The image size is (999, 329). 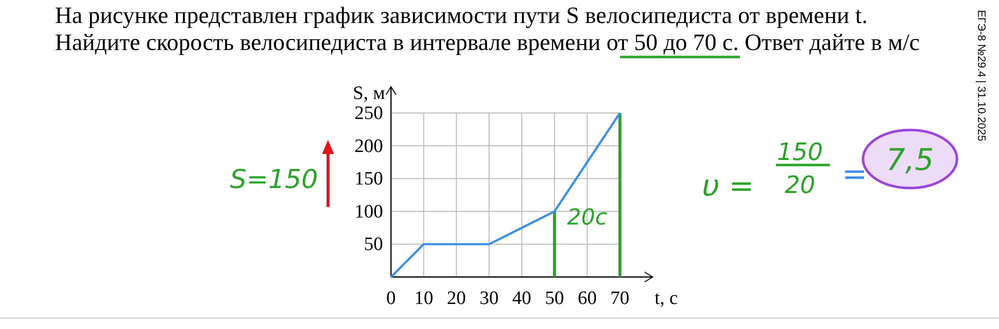 What do you see at coordinates (274, 180) in the screenshot?
I see `text: S=150` at bounding box center [274, 180].